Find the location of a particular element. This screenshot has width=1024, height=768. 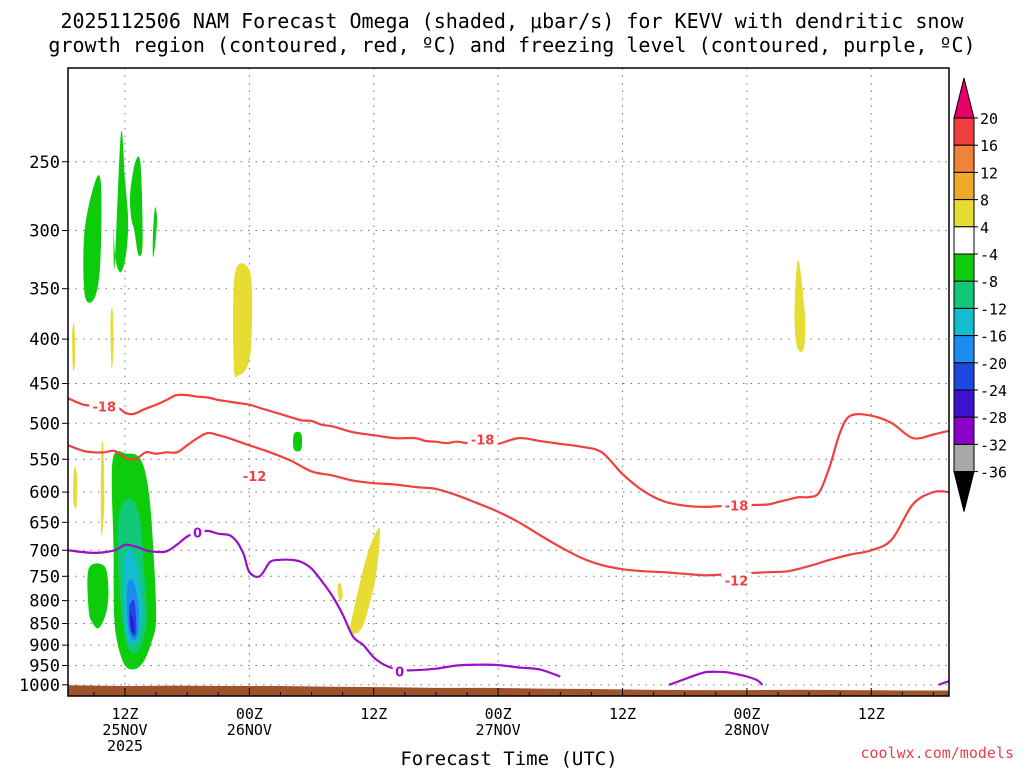

x-tick-label: 2025 is located at coordinates (125, 746).